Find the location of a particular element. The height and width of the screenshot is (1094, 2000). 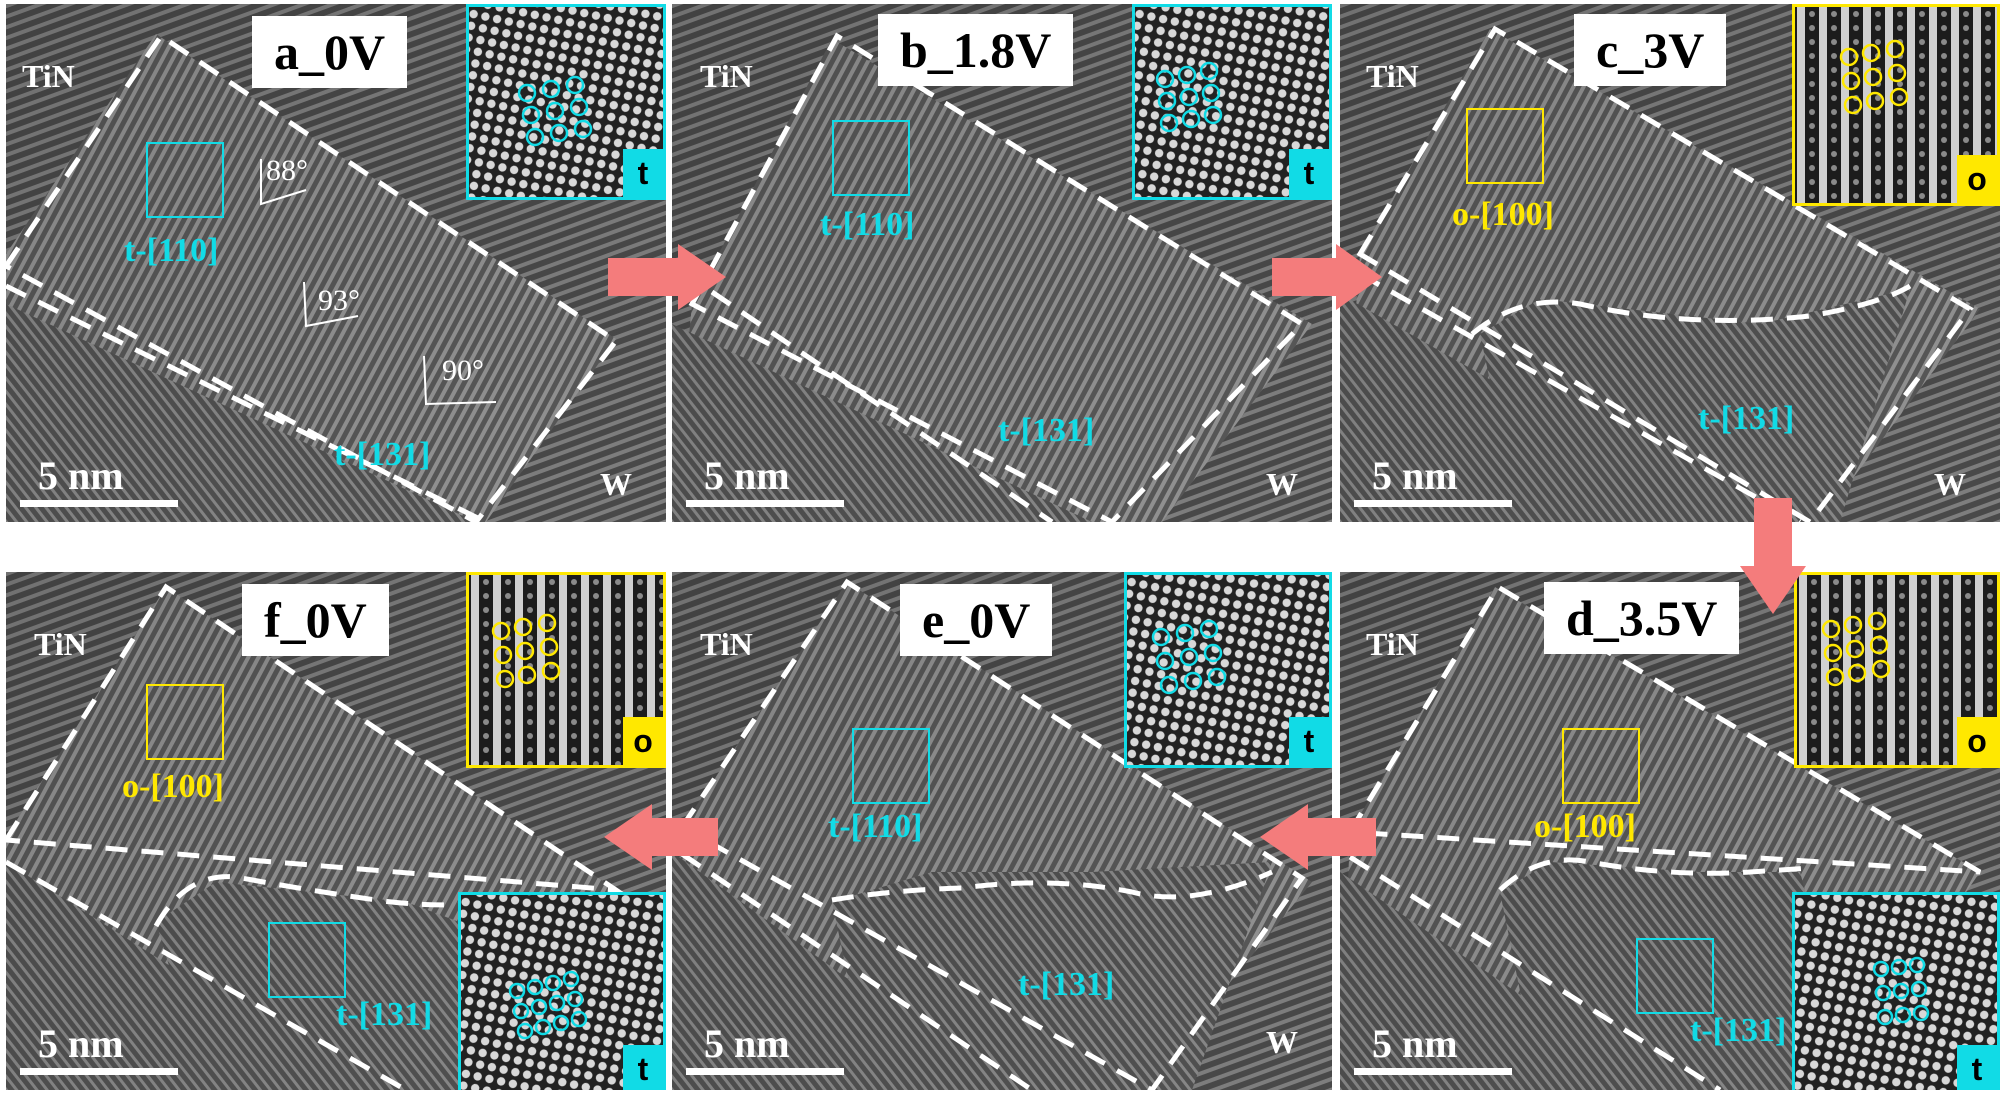

arrow-b-to-c is located at coordinates (1327, 277).